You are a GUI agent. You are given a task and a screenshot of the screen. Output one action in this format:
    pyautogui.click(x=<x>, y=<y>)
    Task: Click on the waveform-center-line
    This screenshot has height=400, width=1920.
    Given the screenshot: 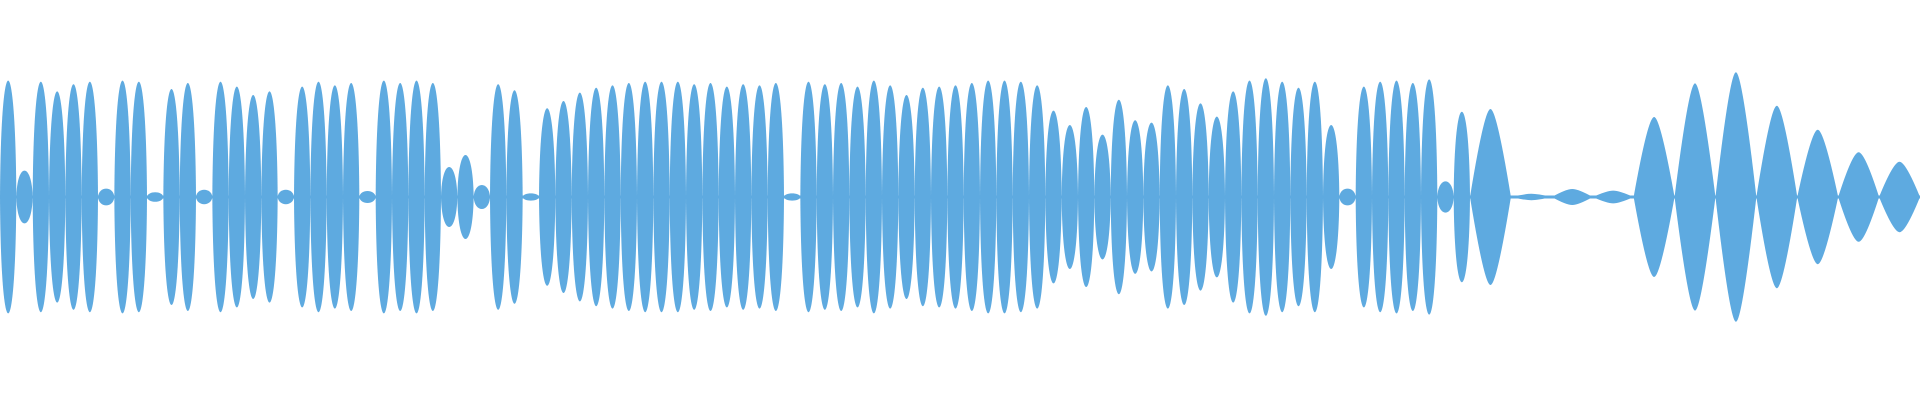 What is the action you would take?
    pyautogui.click(x=960, y=197)
    